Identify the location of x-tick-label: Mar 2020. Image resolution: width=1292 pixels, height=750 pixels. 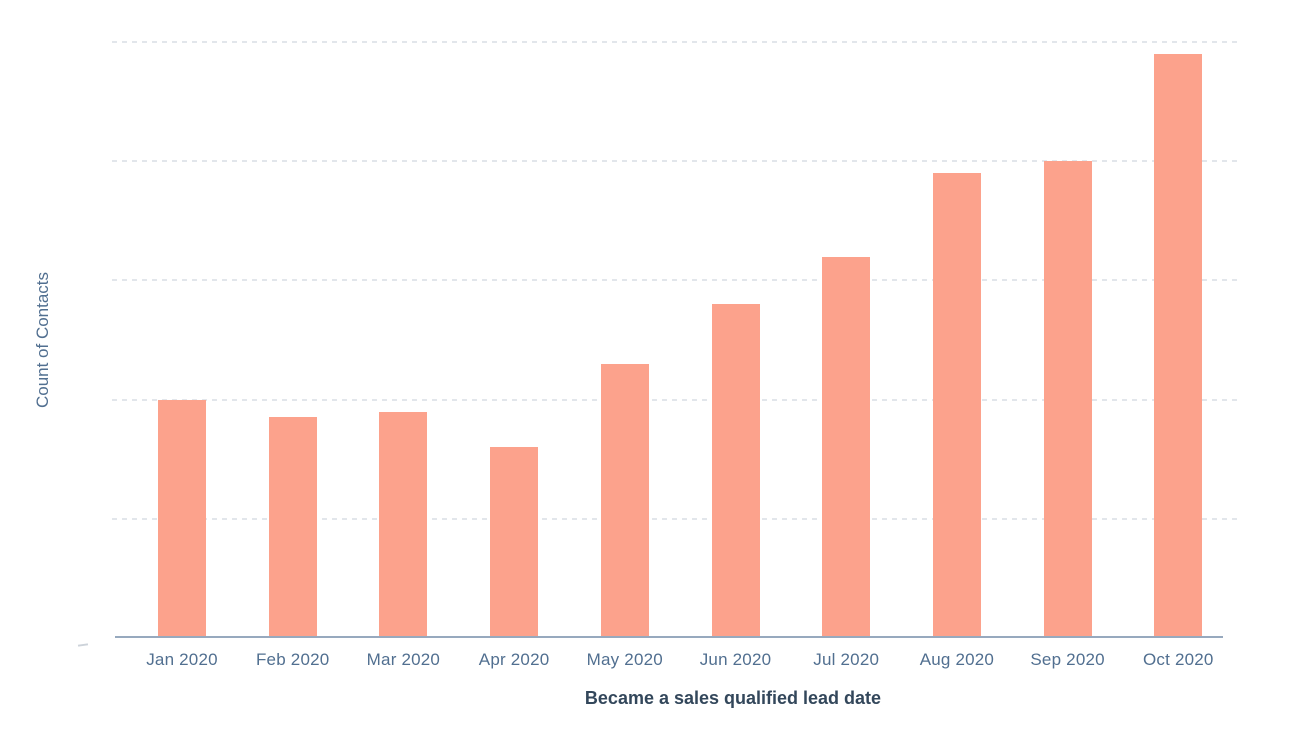
(403, 659).